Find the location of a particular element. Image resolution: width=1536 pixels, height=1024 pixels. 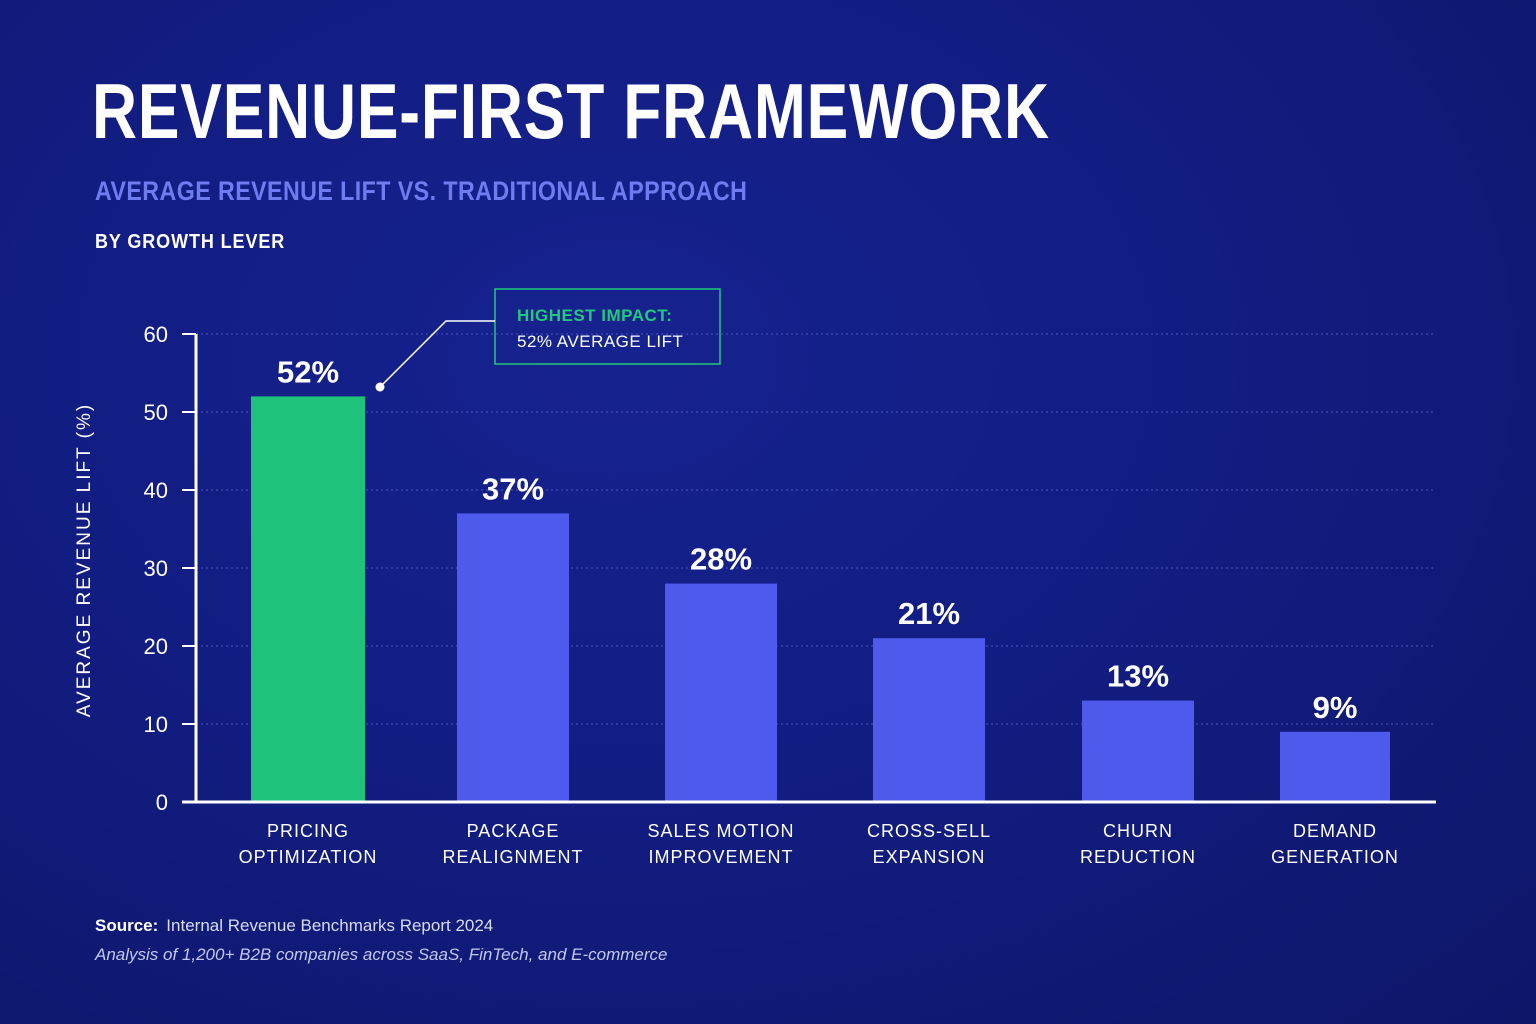

x-category-label: GENERATION is located at coordinates (1335, 857).